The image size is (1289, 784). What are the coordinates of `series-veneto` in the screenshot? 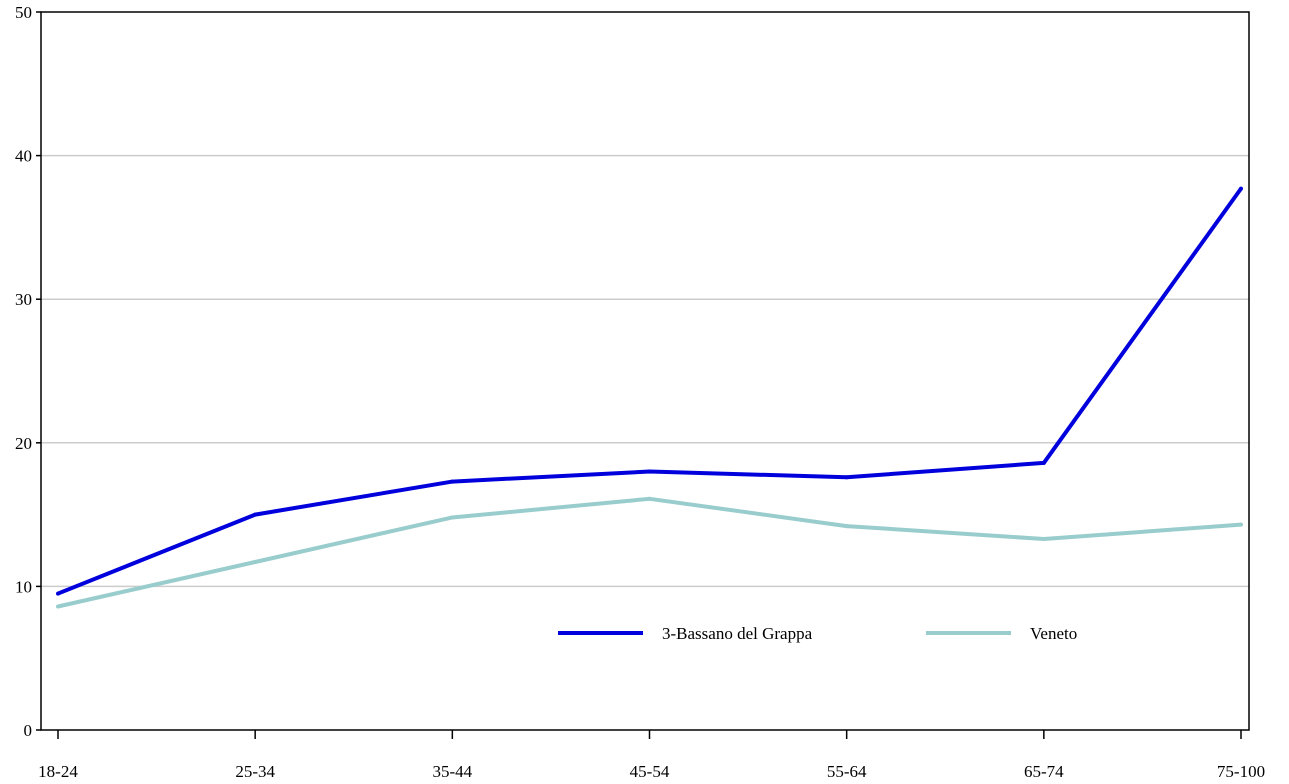 It's located at (649, 552).